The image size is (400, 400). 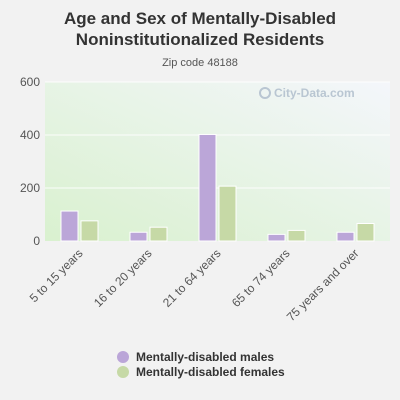 I want to click on watermark-text: City-Data.com, so click(x=314, y=93).